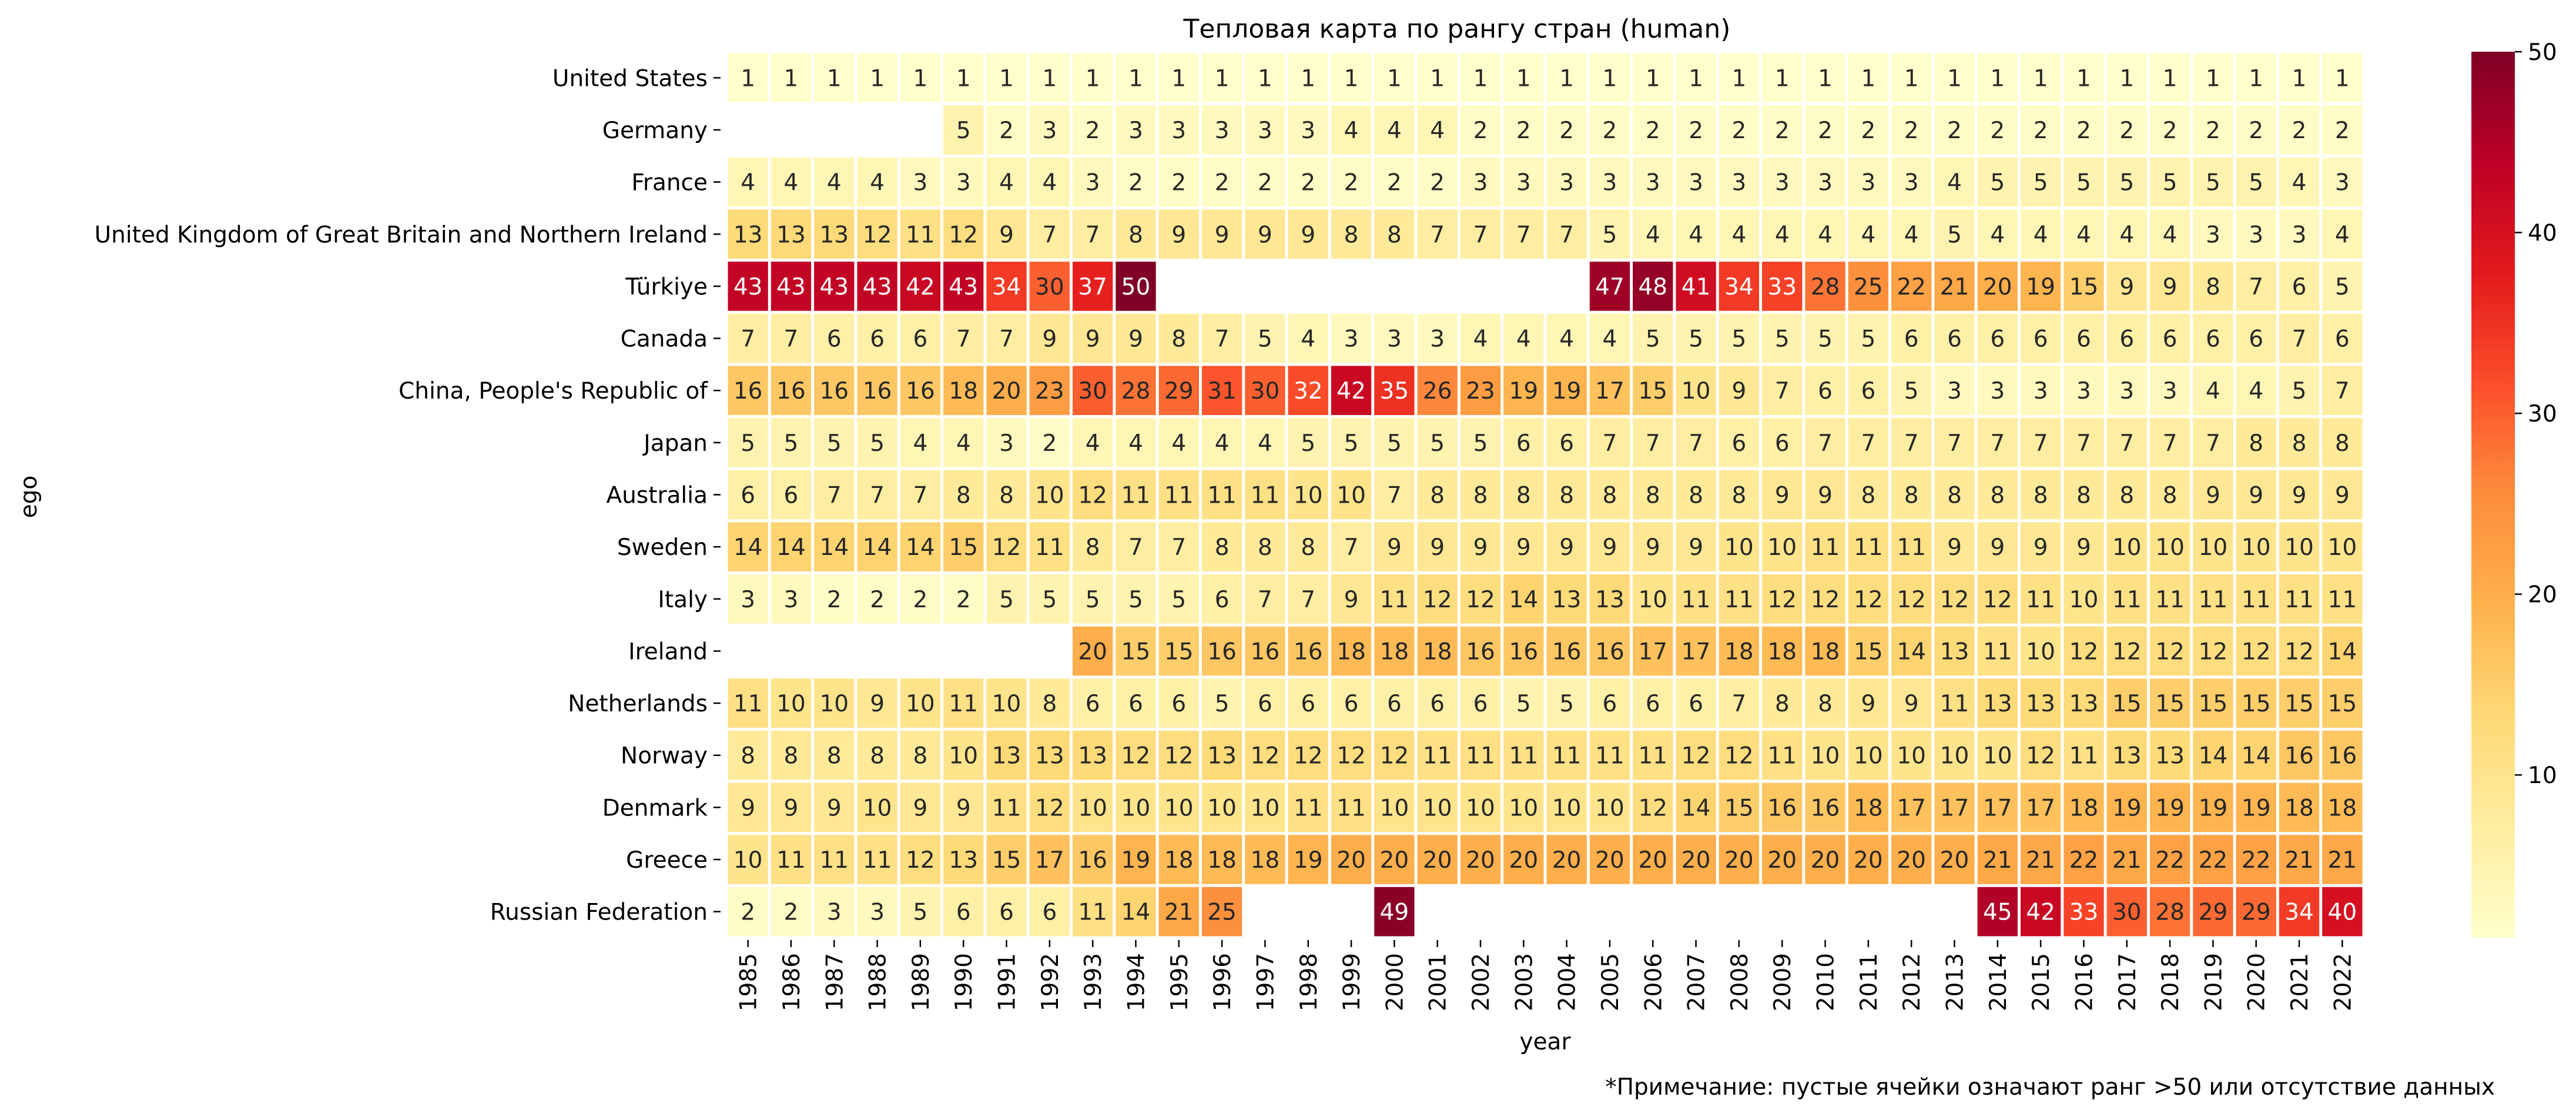  What do you see at coordinates (834, 287) in the screenshot?
I see `cell-value-label: 43` at bounding box center [834, 287].